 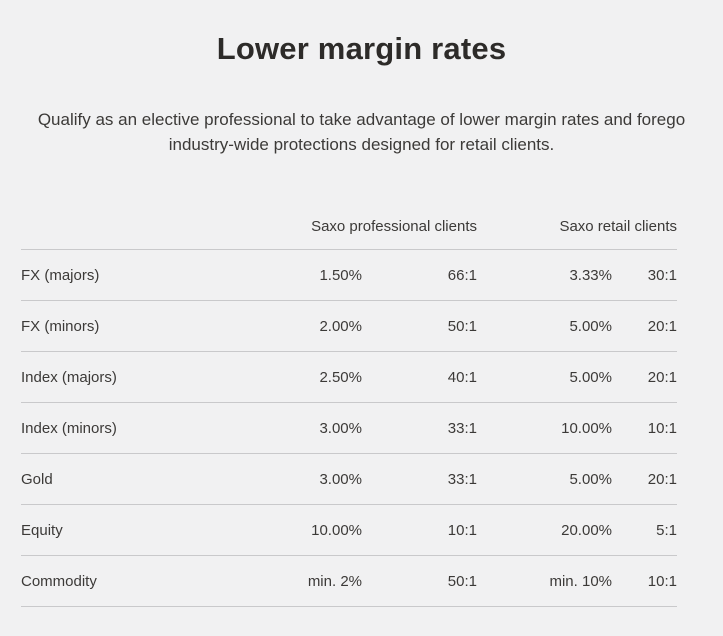 What do you see at coordinates (419, 530) in the screenshot?
I see `pro-leverage-cell: 10:1` at bounding box center [419, 530].